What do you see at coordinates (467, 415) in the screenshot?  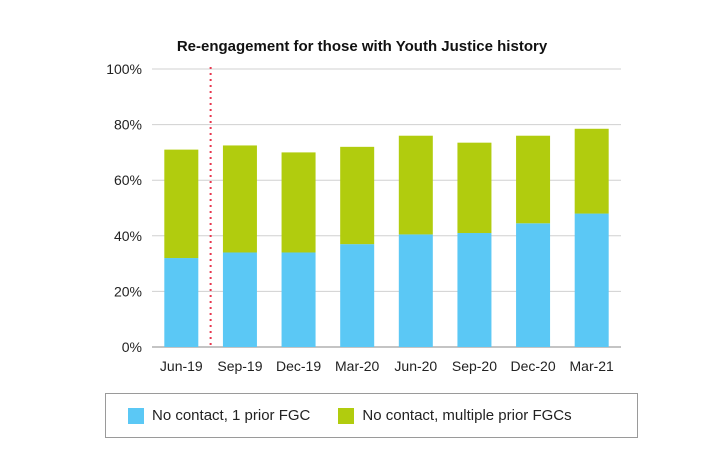 I see `legend-label-multiple-fgcs: No contact, multiple prior FGCs` at bounding box center [467, 415].